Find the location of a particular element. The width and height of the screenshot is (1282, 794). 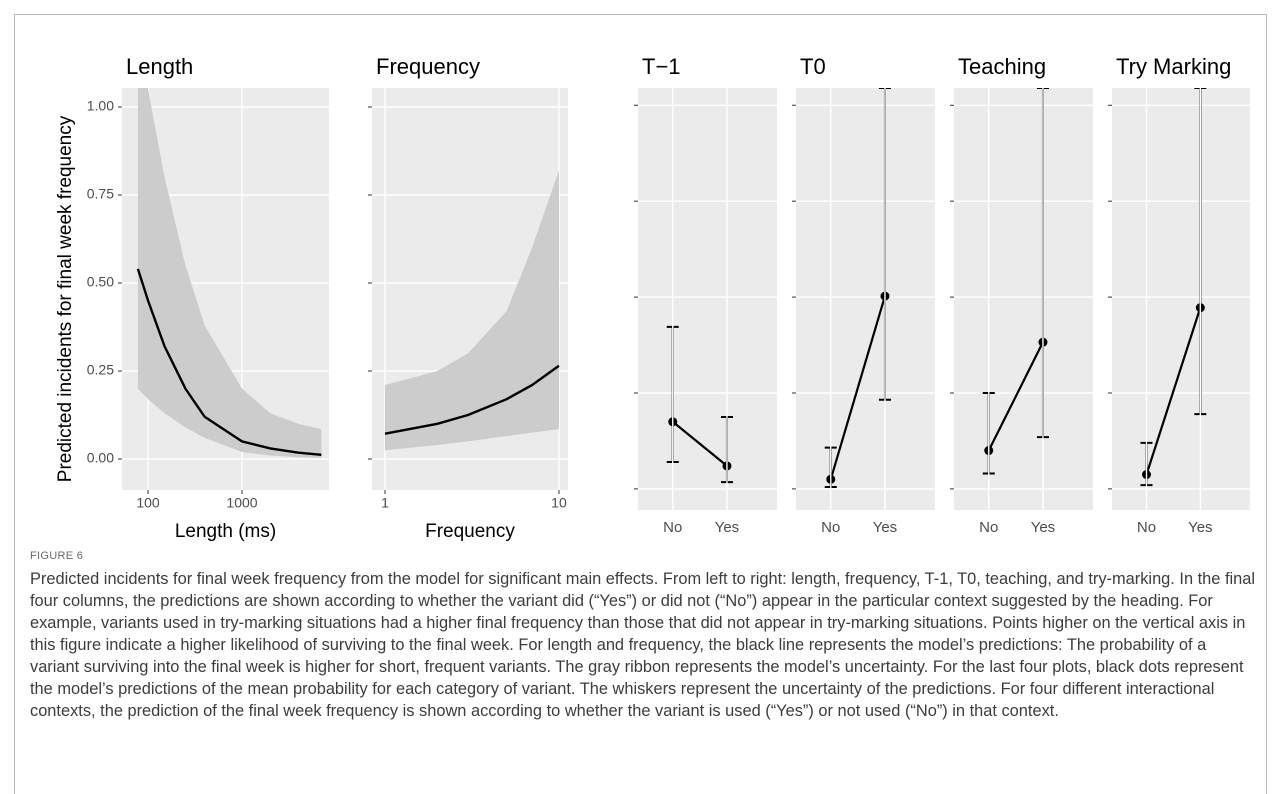

y-tick-label: 1.00 is located at coordinates (100, 106).